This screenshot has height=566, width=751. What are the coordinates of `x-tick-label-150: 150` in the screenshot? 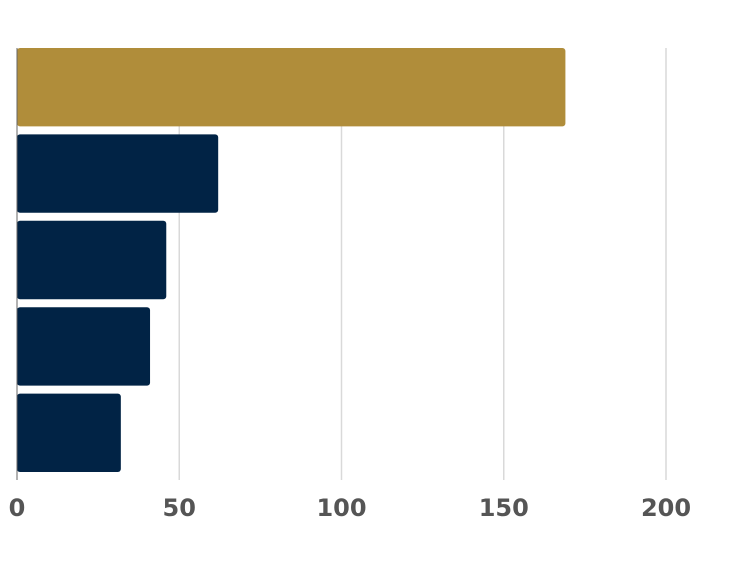 It's located at (504, 508).